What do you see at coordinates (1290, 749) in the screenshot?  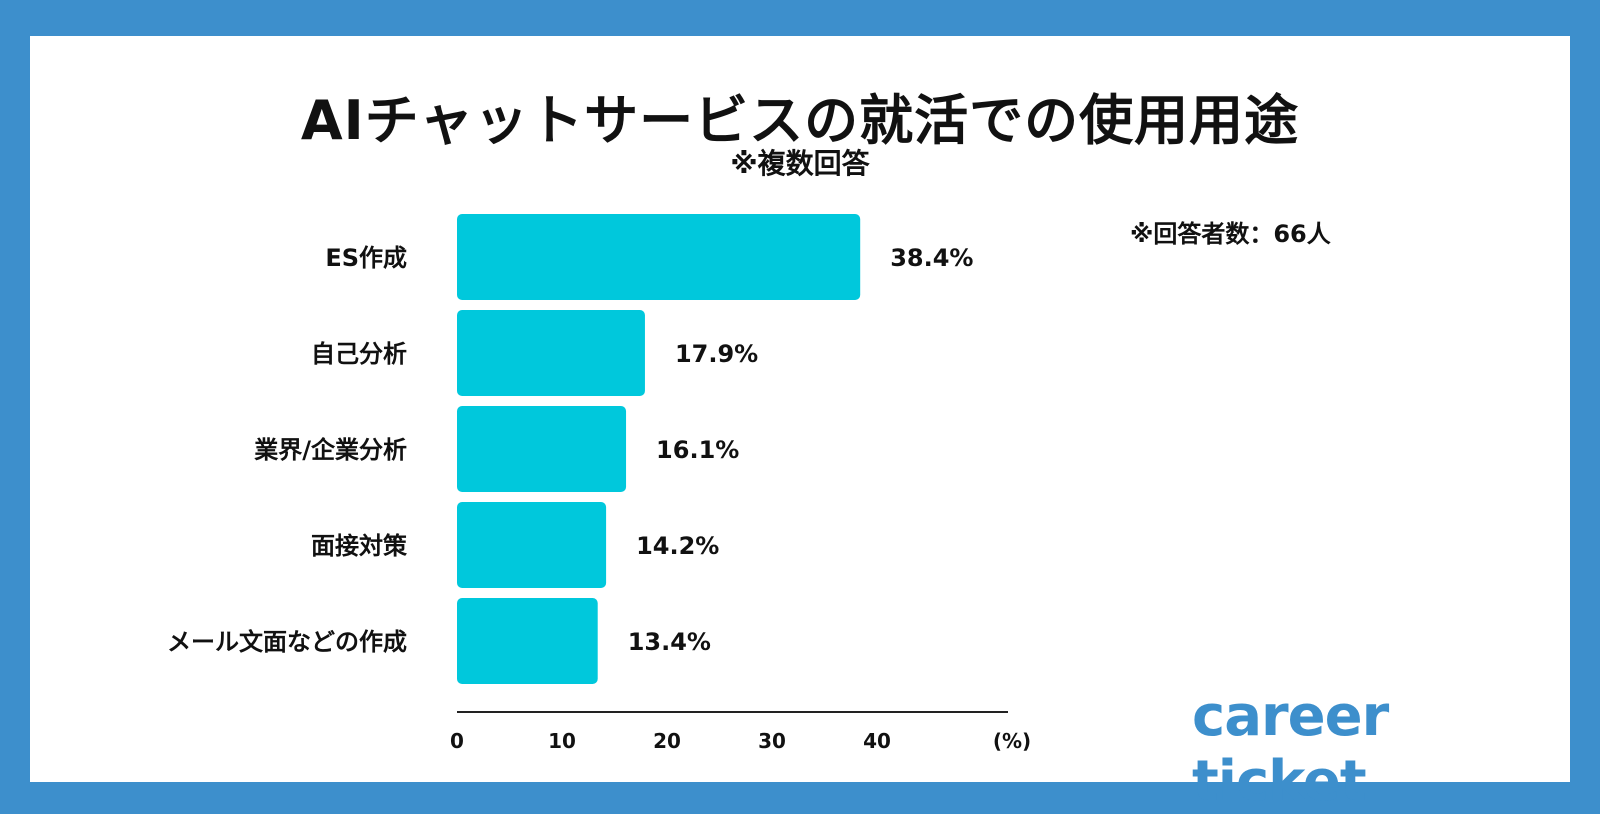 I see `career-ticket-logo: career ticket` at bounding box center [1290, 749].